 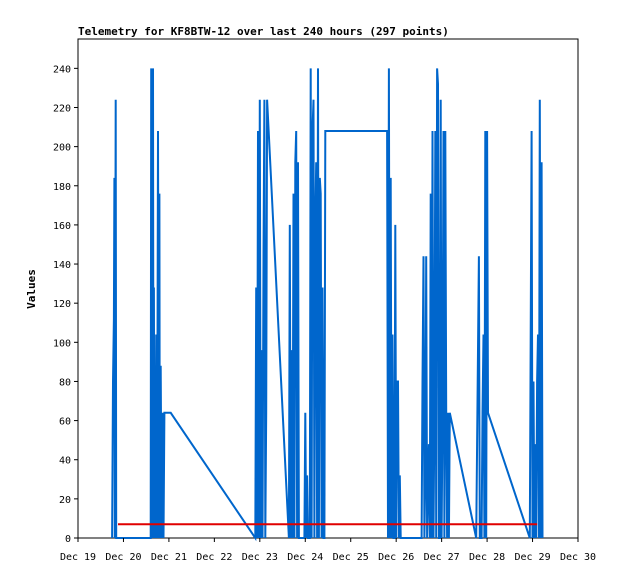 What do you see at coordinates (305, 557) in the screenshot?
I see `x-tick-label: Dec 24` at bounding box center [305, 557].